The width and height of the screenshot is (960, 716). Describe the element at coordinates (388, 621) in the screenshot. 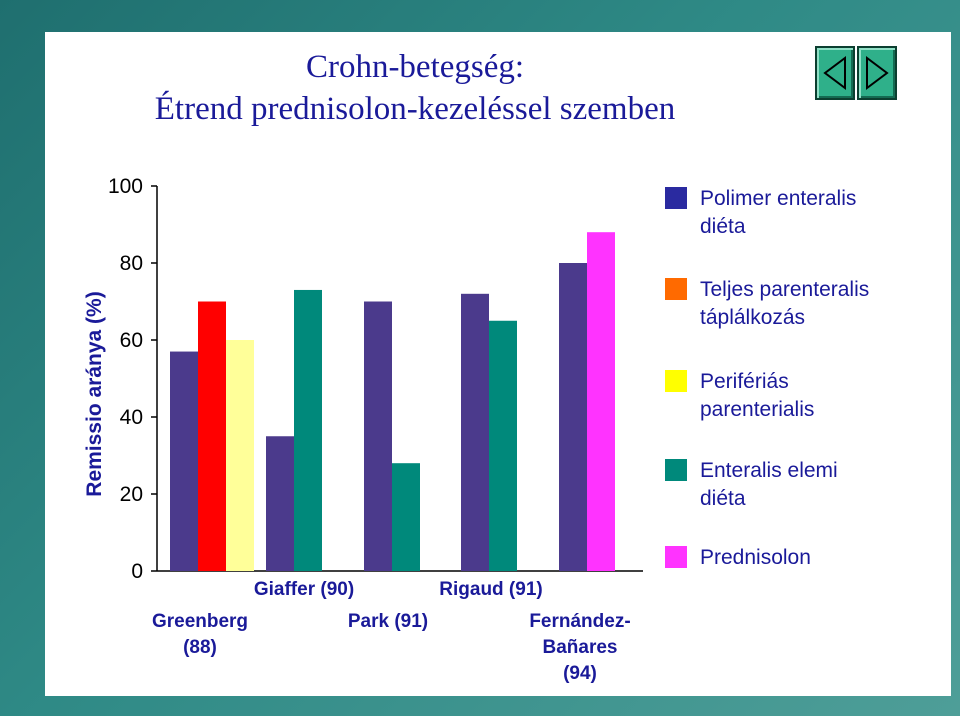

I see `category-label: Park (91)` at that location.